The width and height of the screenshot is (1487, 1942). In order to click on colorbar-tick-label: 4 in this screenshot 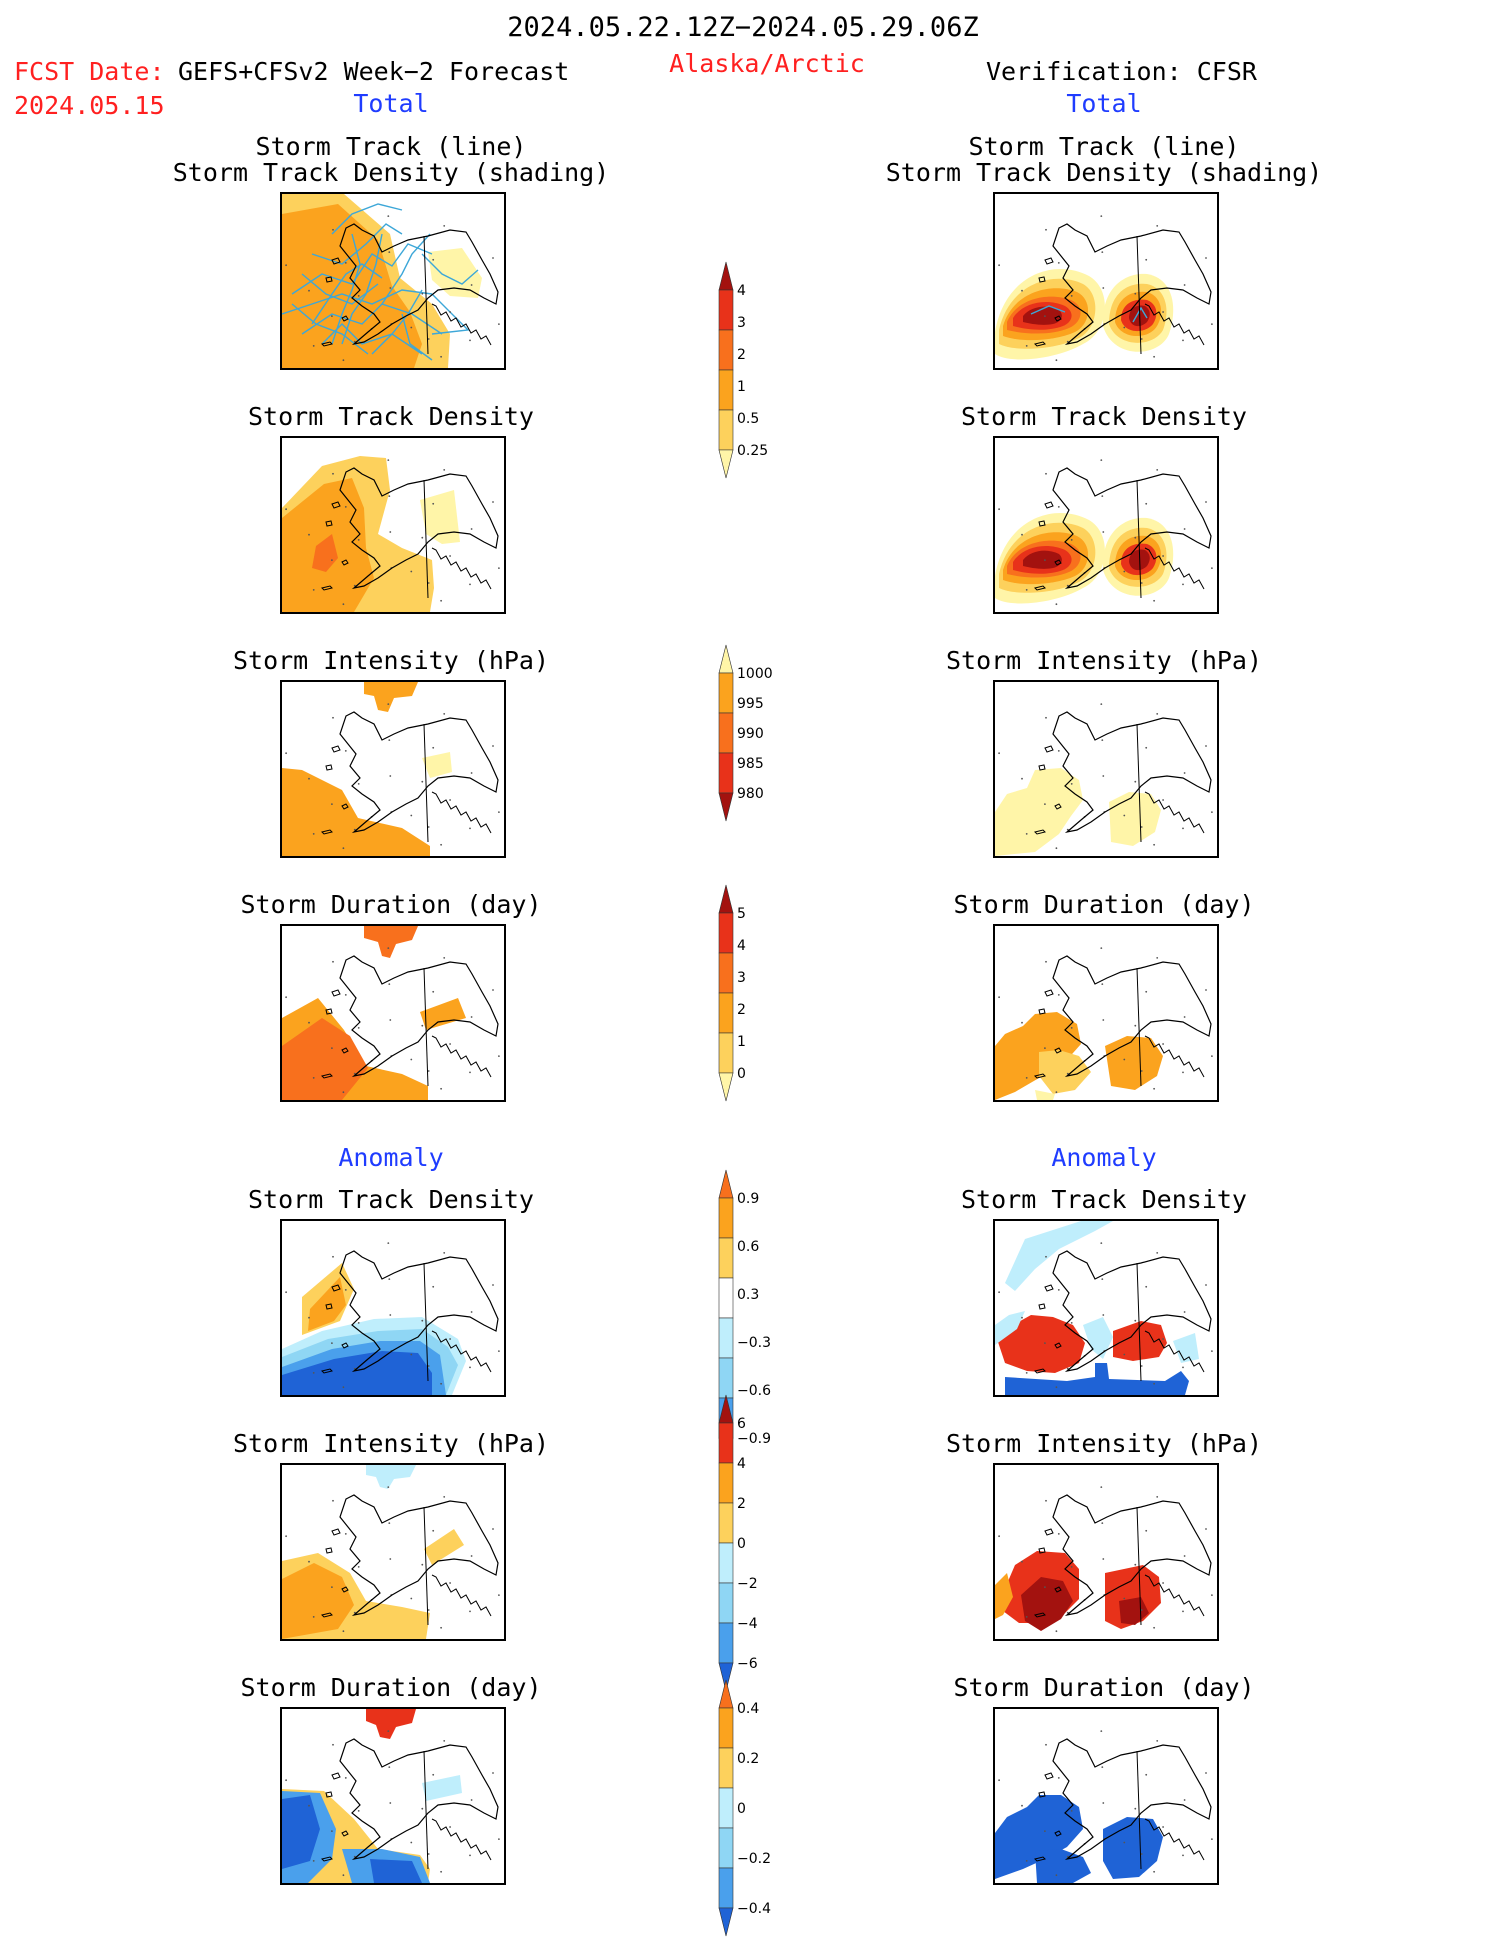, I will do `click(741, 291)`.